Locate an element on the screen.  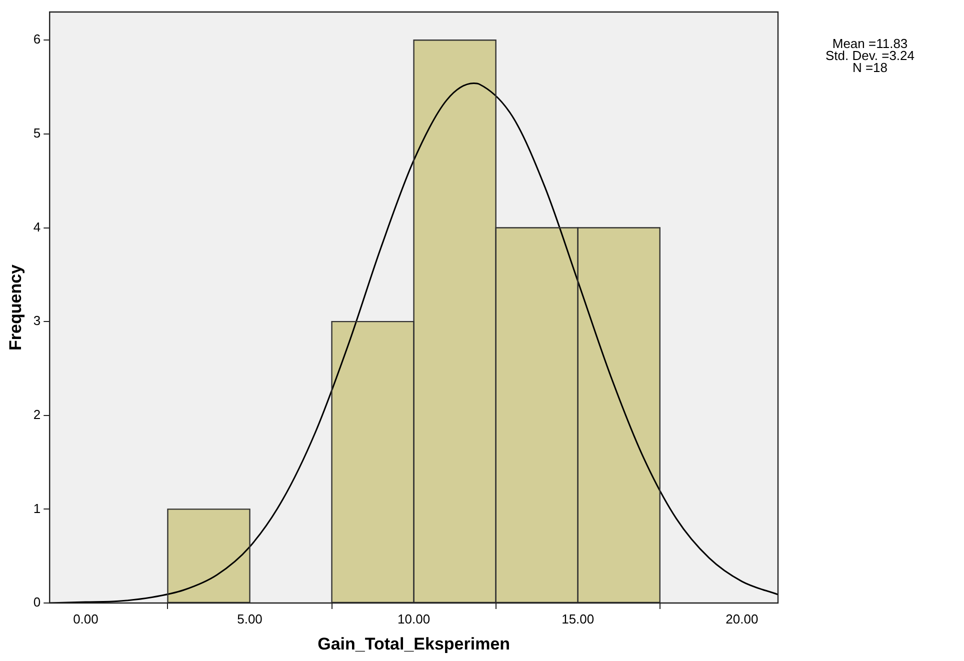
y-tick-label: 1 is located at coordinates (37, 508).